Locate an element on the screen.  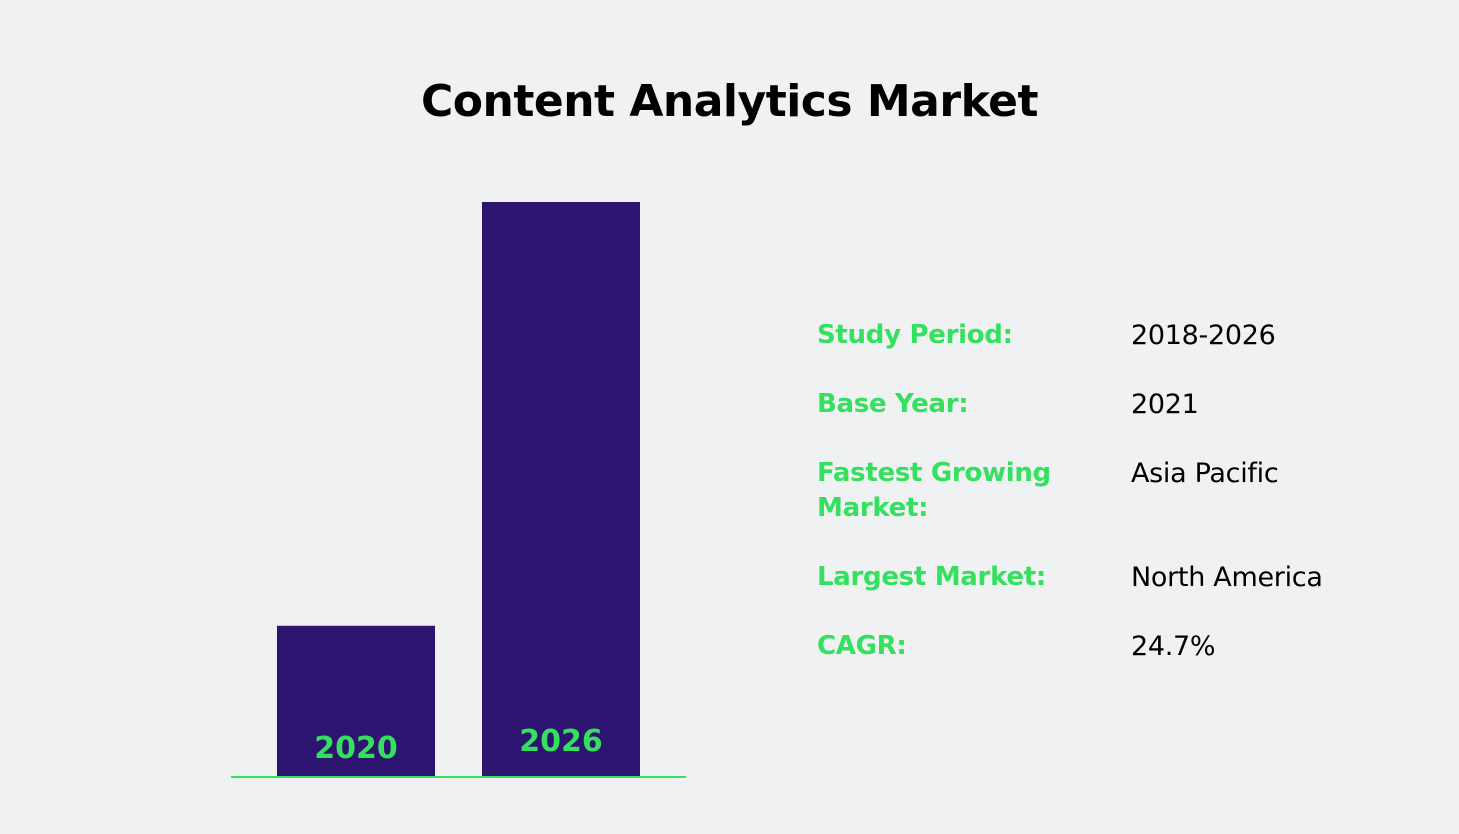
stat-label: Fastest Growing Market: is located at coordinates (934, 490).